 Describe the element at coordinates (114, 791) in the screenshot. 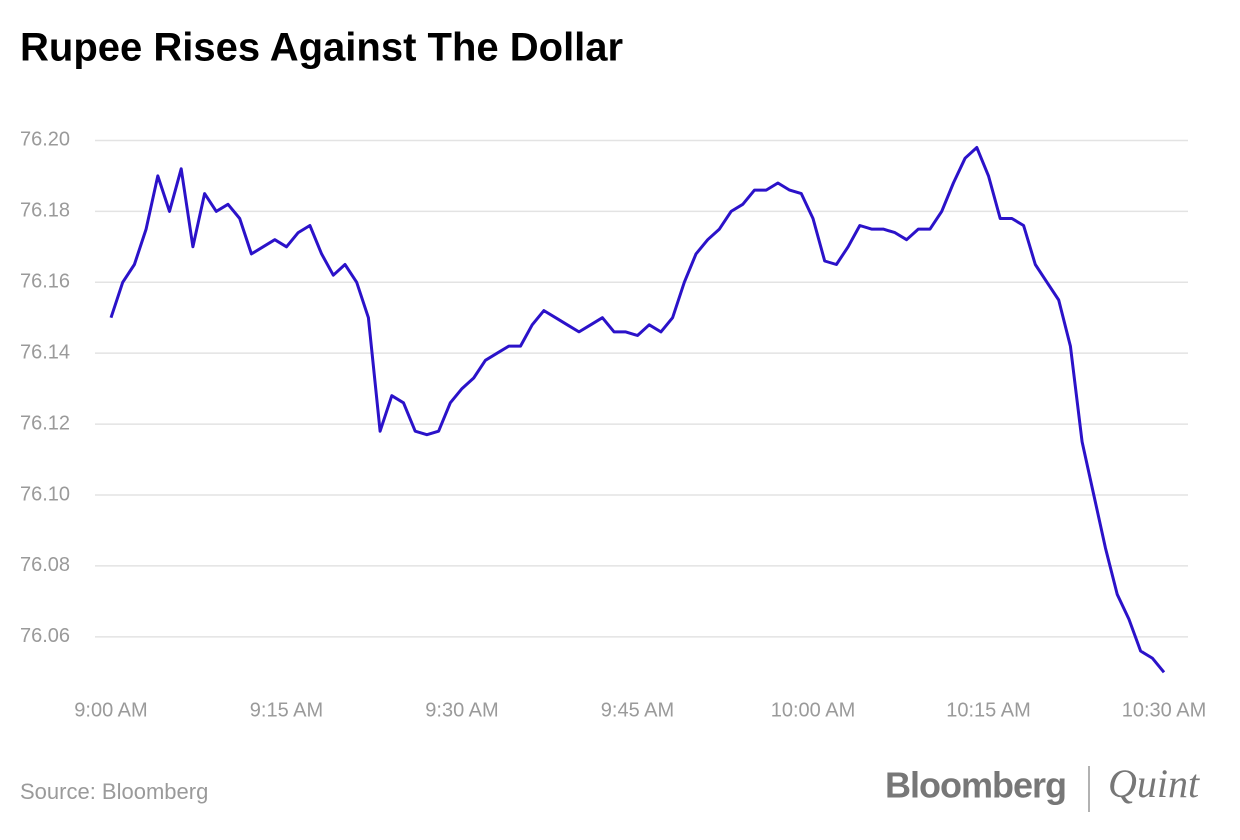

I see `source: Source: Bloomberg` at that location.